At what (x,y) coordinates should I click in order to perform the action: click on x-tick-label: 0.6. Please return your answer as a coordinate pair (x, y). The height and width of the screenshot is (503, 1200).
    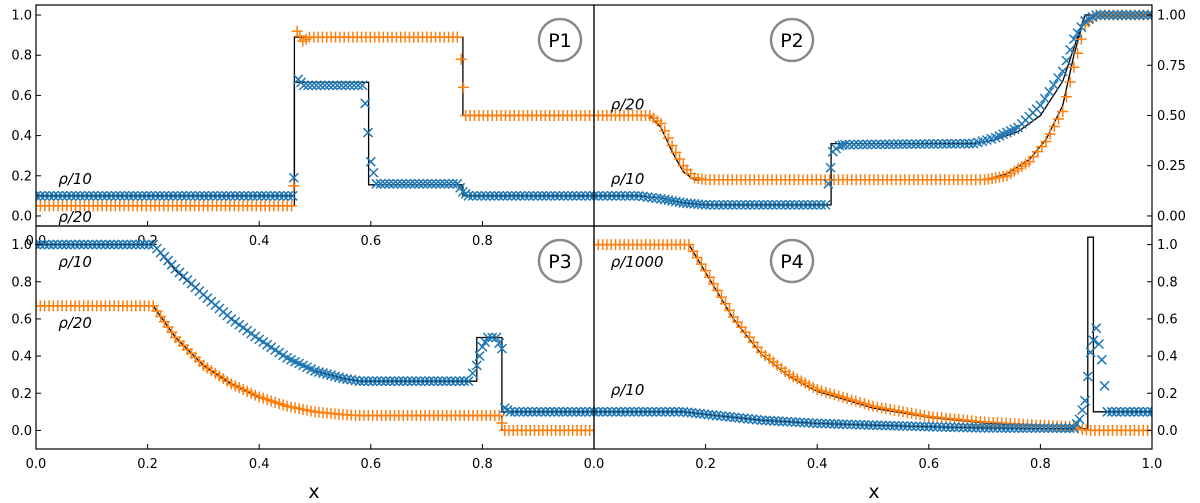
    Looking at the image, I should click on (370, 464).